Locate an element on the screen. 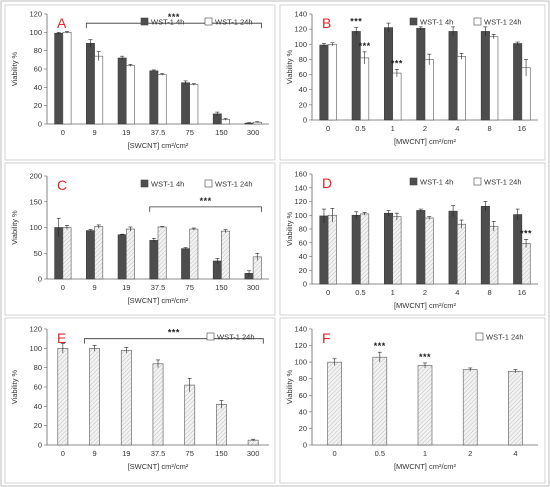 The width and height of the screenshot is (550, 487). panel-letter: B is located at coordinates (326, 23).